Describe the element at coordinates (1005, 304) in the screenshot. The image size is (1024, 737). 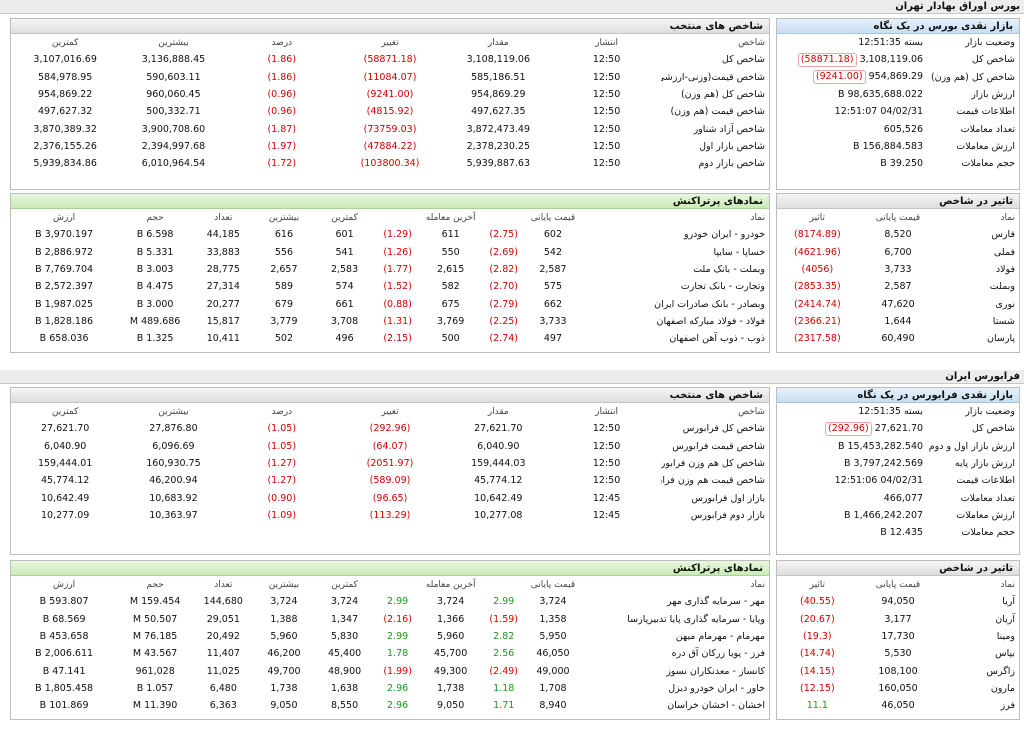
I see `table-cell: نوری` at that location.